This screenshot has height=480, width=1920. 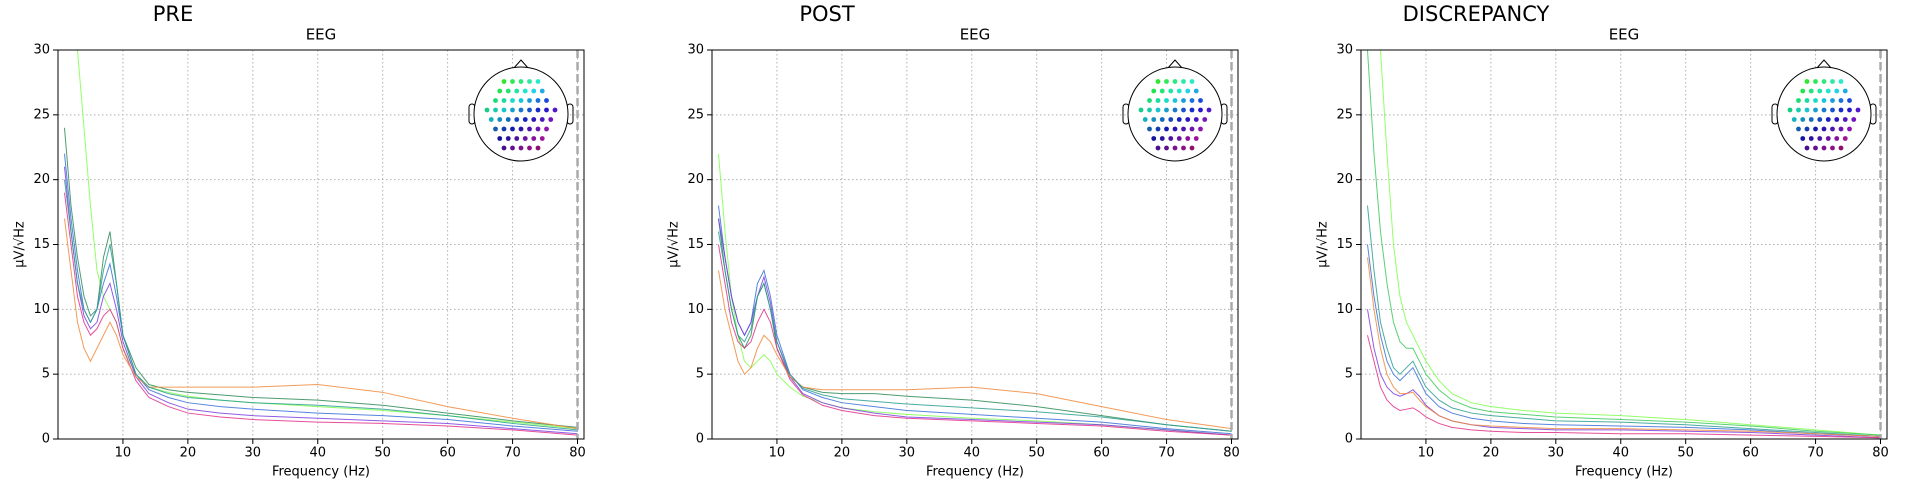 What do you see at coordinates (1476, 14) in the screenshot?
I see `chart-title: DISCREPANCY` at bounding box center [1476, 14].